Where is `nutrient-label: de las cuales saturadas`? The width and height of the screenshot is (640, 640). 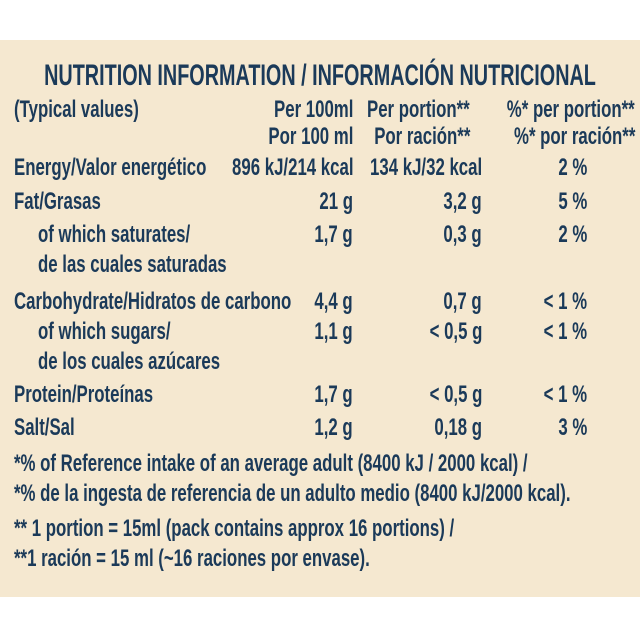 nutrient-label: de las cuales saturadas is located at coordinates (132, 264).